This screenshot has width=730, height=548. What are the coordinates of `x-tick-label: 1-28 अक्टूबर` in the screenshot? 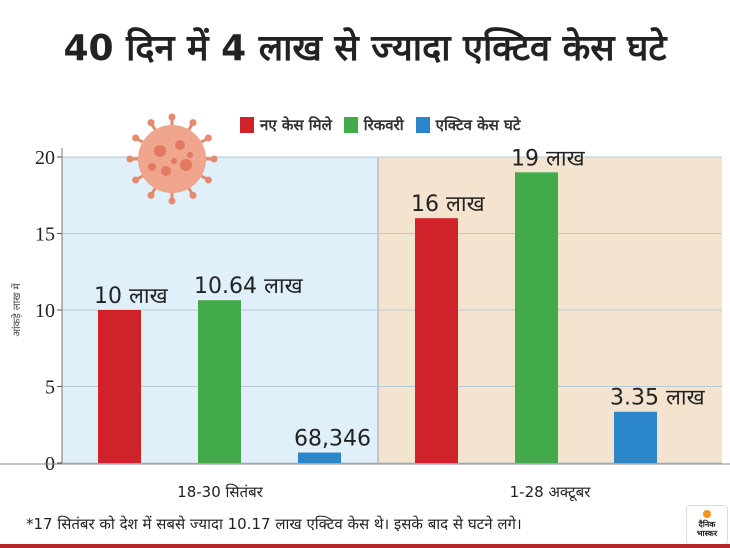 It's located at (551, 492).